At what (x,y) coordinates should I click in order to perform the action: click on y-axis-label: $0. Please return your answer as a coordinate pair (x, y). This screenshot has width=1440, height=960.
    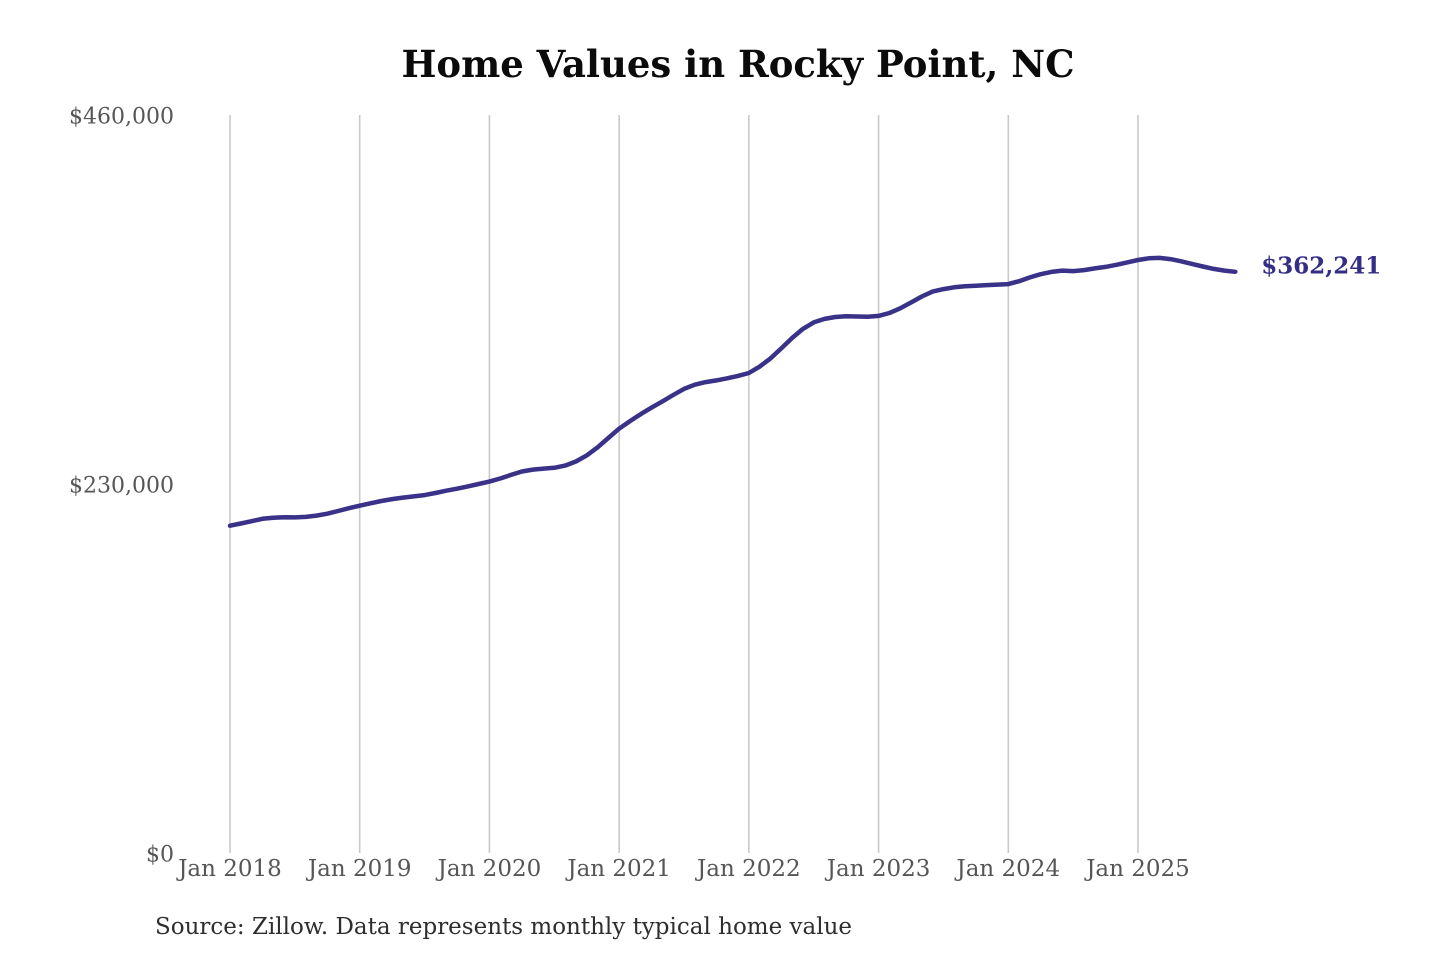
    Looking at the image, I should click on (160, 855).